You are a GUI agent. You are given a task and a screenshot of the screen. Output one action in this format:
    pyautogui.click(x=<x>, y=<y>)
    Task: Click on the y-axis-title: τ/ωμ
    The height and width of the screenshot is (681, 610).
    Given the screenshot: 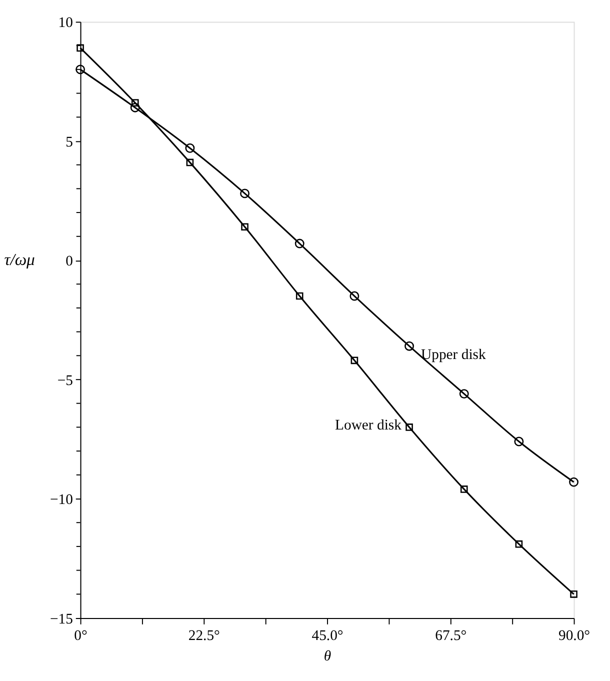 What is the action you would take?
    pyautogui.click(x=19, y=260)
    